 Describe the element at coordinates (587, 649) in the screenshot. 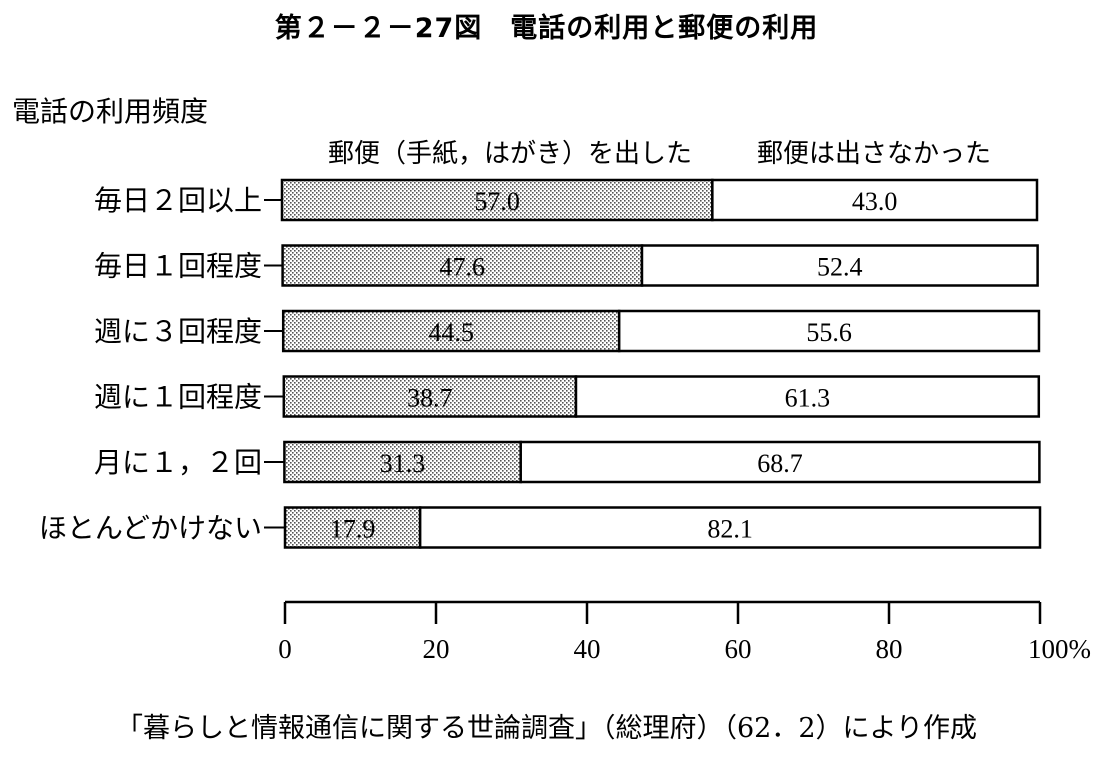

I see `x-axis-tick-label: 40` at that location.